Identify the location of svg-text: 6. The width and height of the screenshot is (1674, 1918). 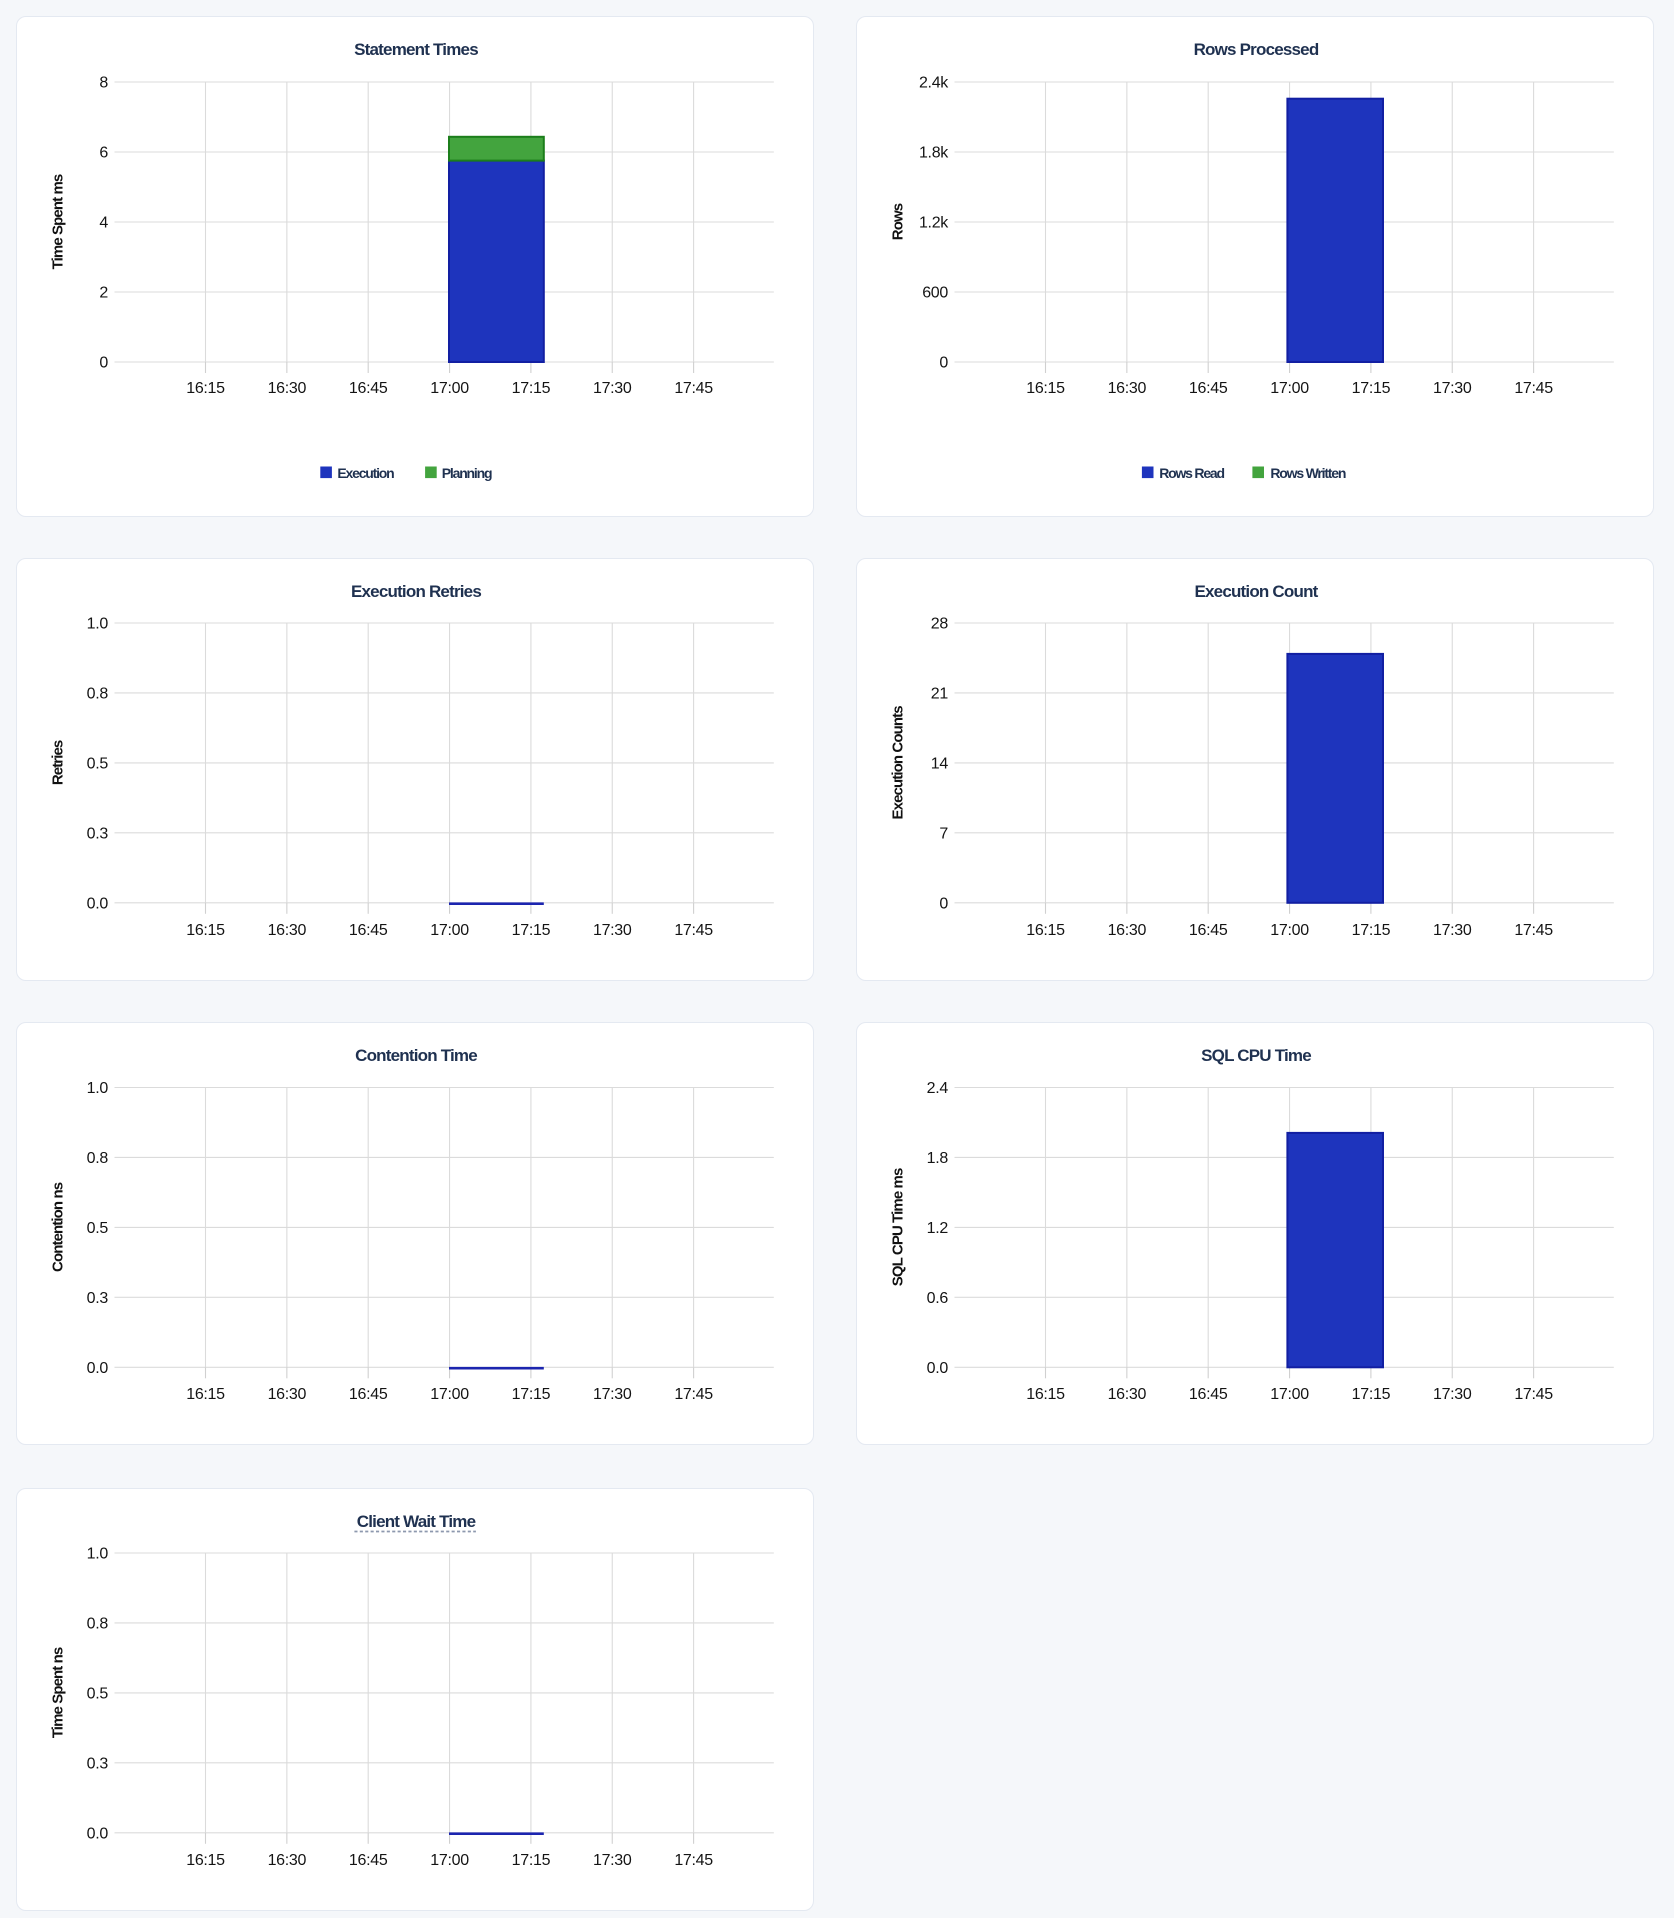
(103, 153).